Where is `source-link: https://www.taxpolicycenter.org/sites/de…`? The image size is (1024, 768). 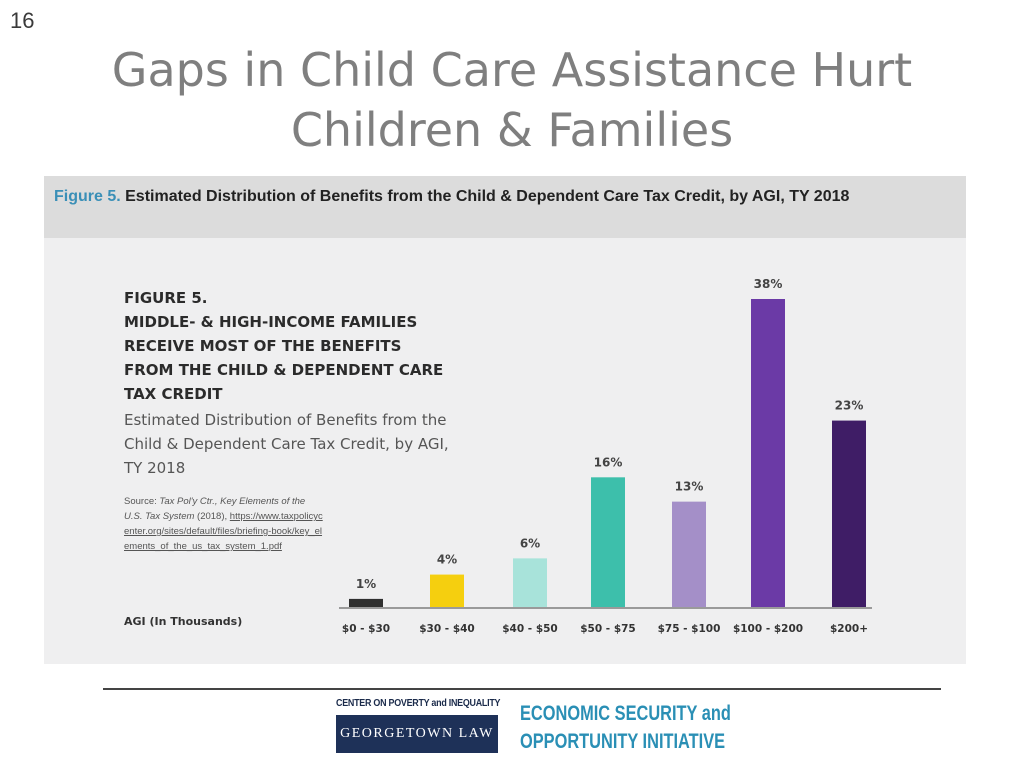
source-link: https://www.taxpolicycenter.org/sites/de… is located at coordinates (223, 531).